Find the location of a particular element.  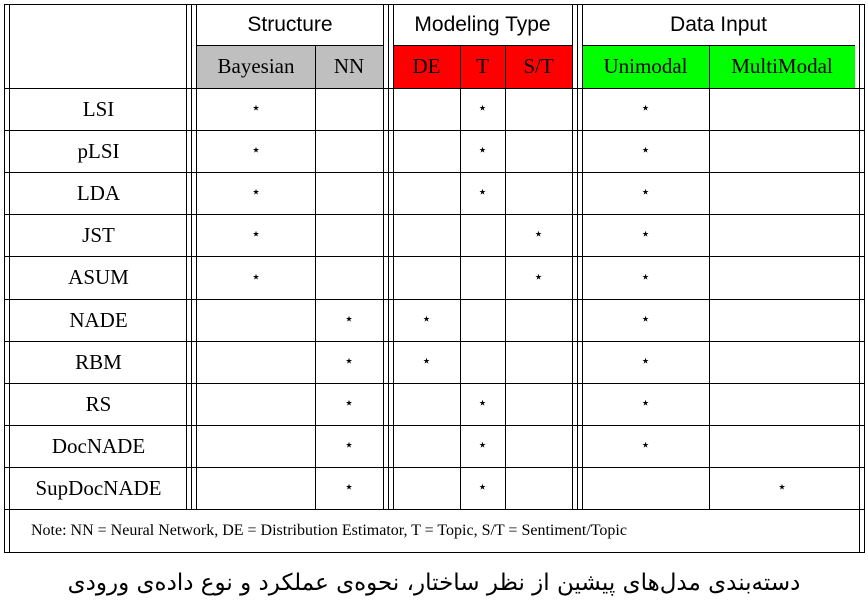

subheader-fill-bayesian is located at coordinates (256, 66).